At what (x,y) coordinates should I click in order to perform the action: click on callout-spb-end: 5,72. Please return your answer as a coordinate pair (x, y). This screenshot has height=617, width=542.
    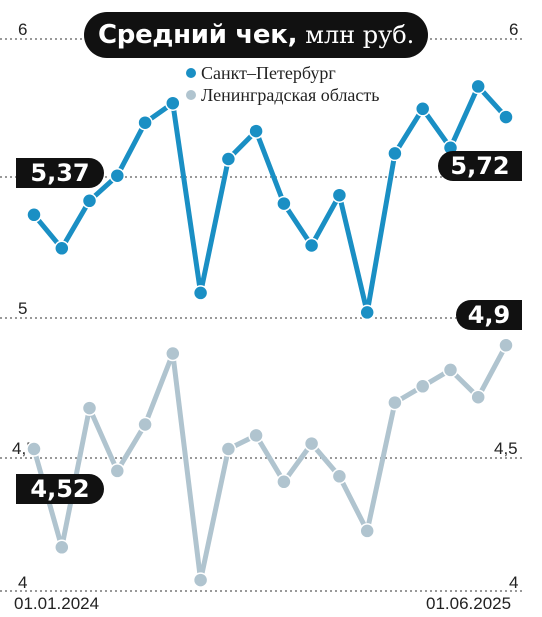
    Looking at the image, I should click on (480, 166).